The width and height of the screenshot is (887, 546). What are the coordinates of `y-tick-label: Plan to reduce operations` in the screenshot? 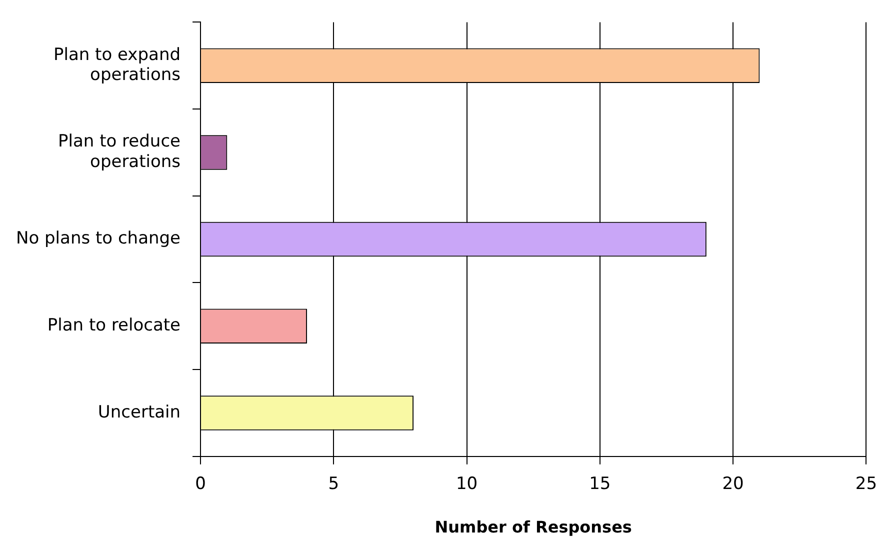 It's located at (119, 152).